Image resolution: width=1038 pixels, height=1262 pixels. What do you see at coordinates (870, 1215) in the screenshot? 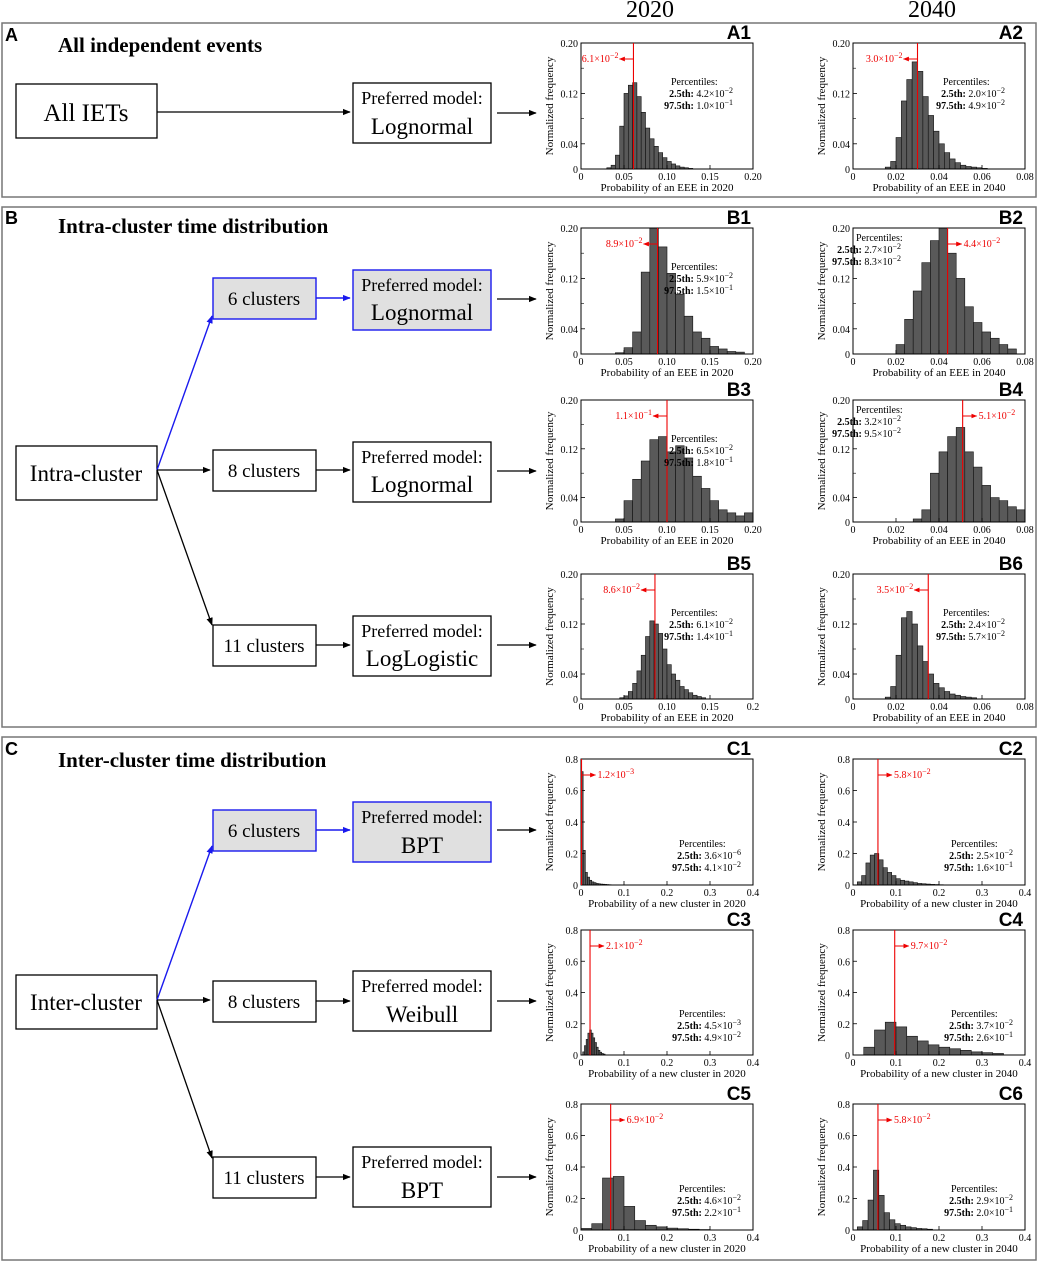
I see `chart-c6-bar` at bounding box center [870, 1215].